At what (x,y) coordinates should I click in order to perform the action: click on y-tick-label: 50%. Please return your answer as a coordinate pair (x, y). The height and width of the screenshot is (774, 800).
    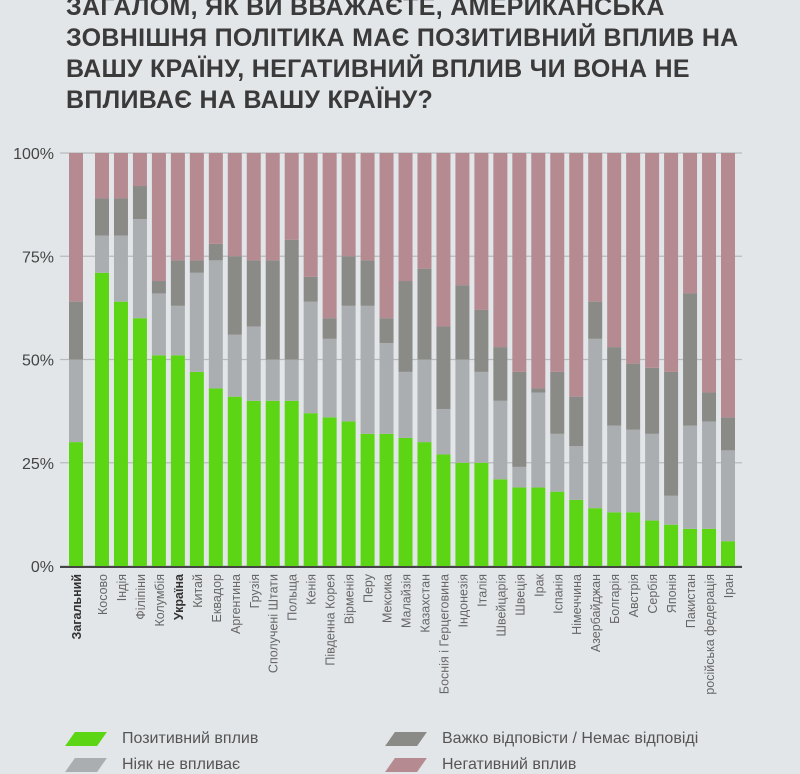
    Looking at the image, I should click on (38, 361).